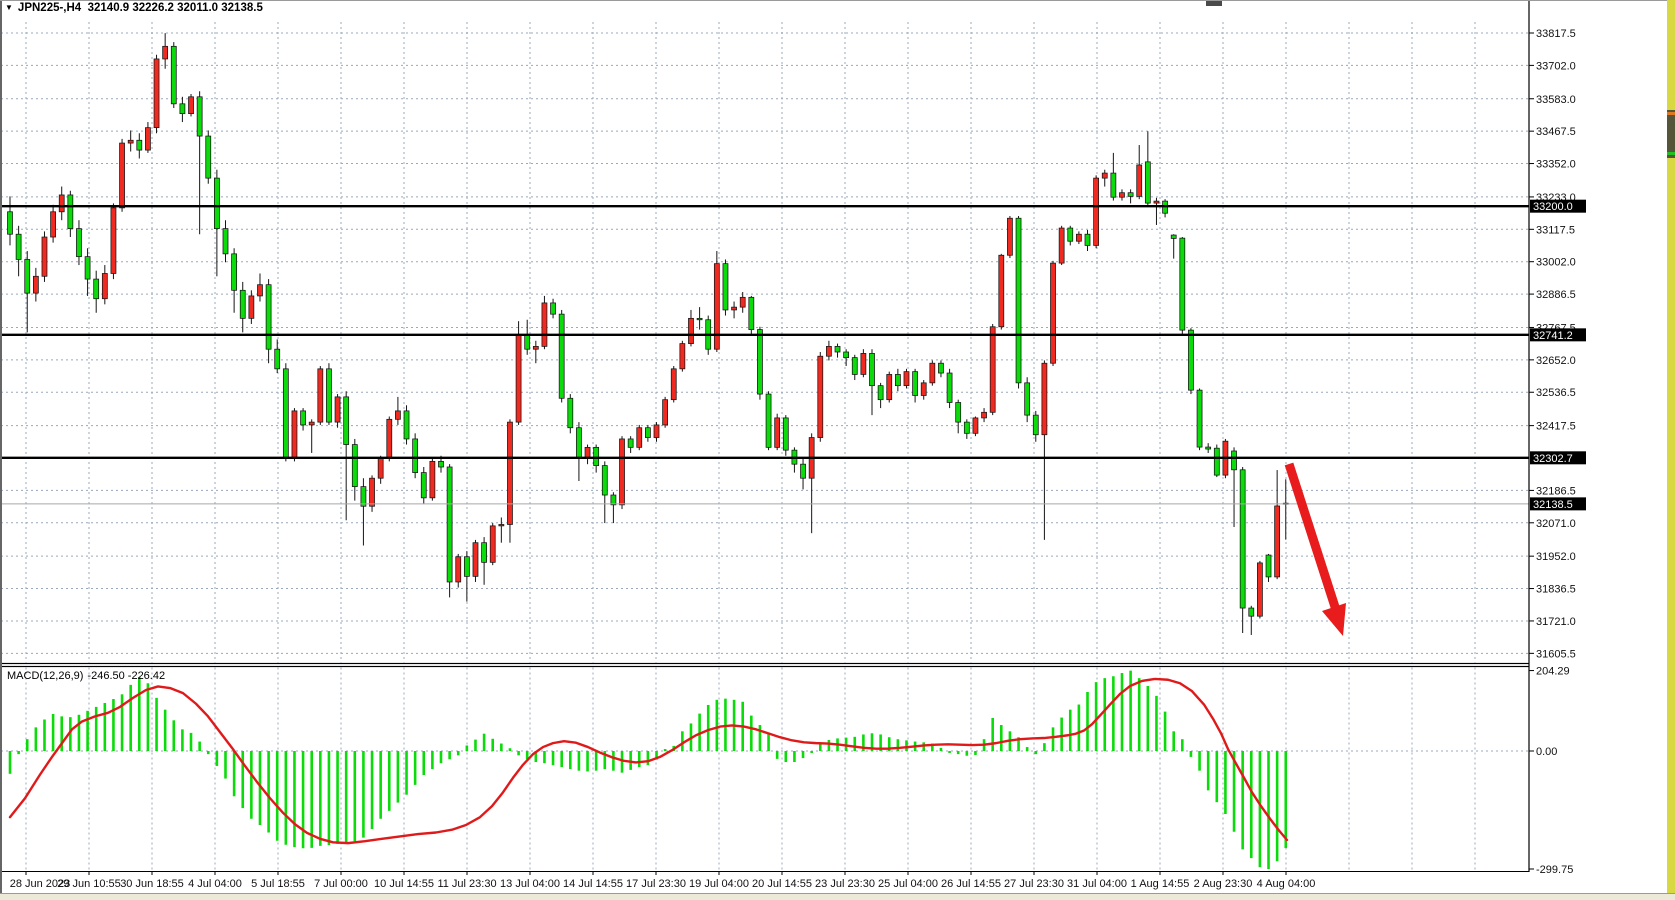 Image resolution: width=1675 pixels, height=900 pixels. Describe the element at coordinates (971, 884) in the screenshot. I see `svg-text: 26 Jul 14:55` at that location.